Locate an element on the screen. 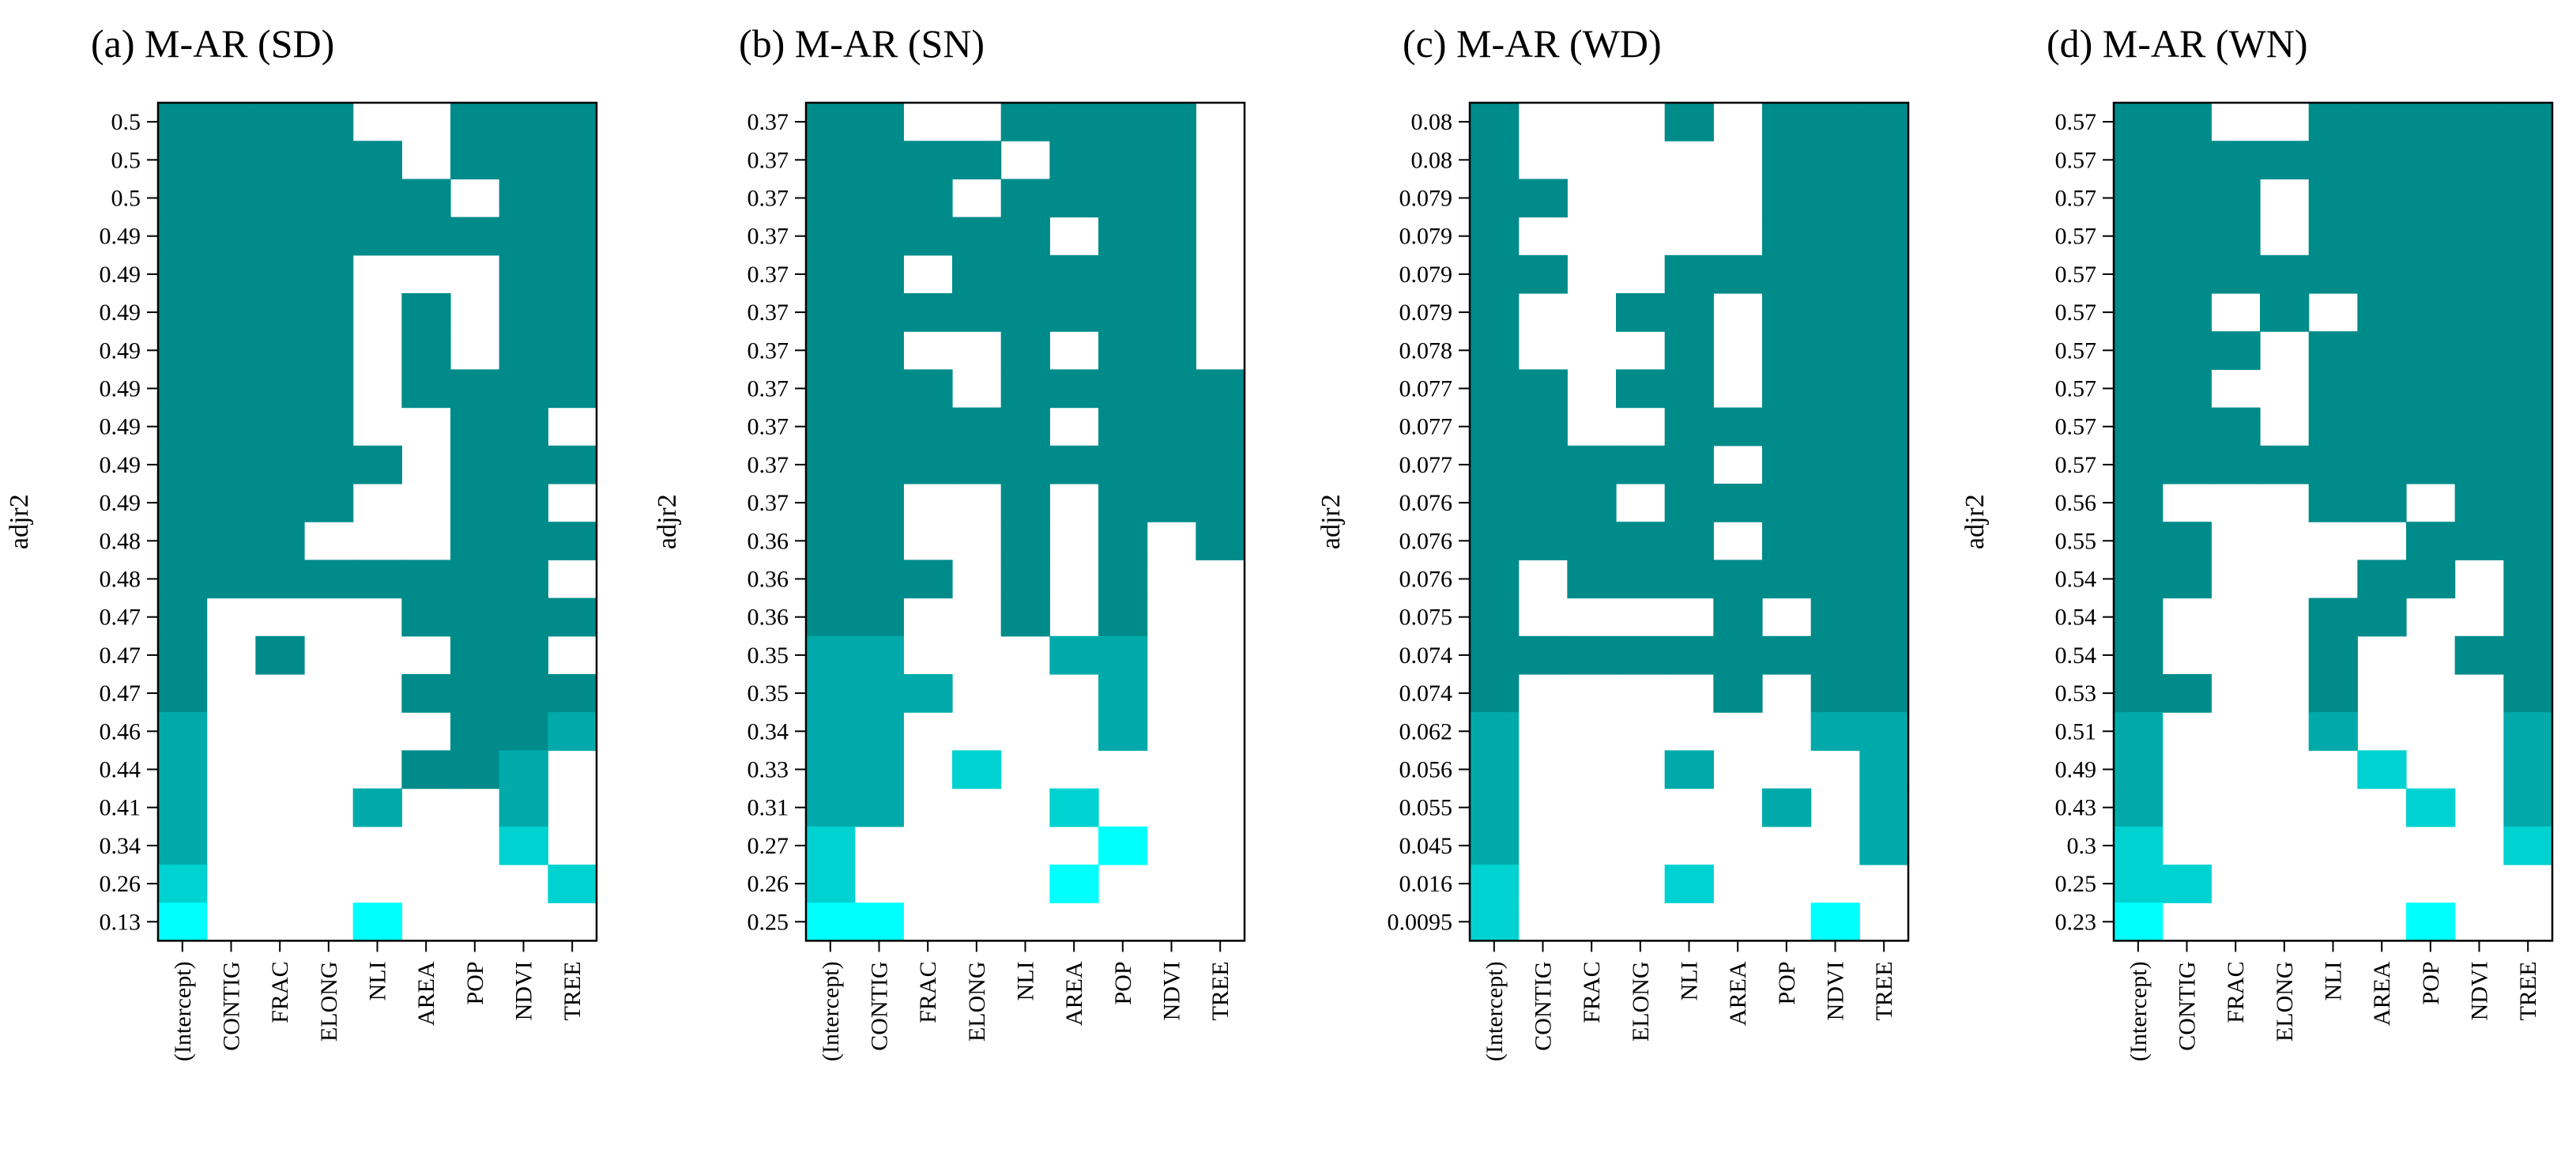 The width and height of the screenshot is (2576, 1157). x-tick-label: ELONG is located at coordinates (2285, 1002).